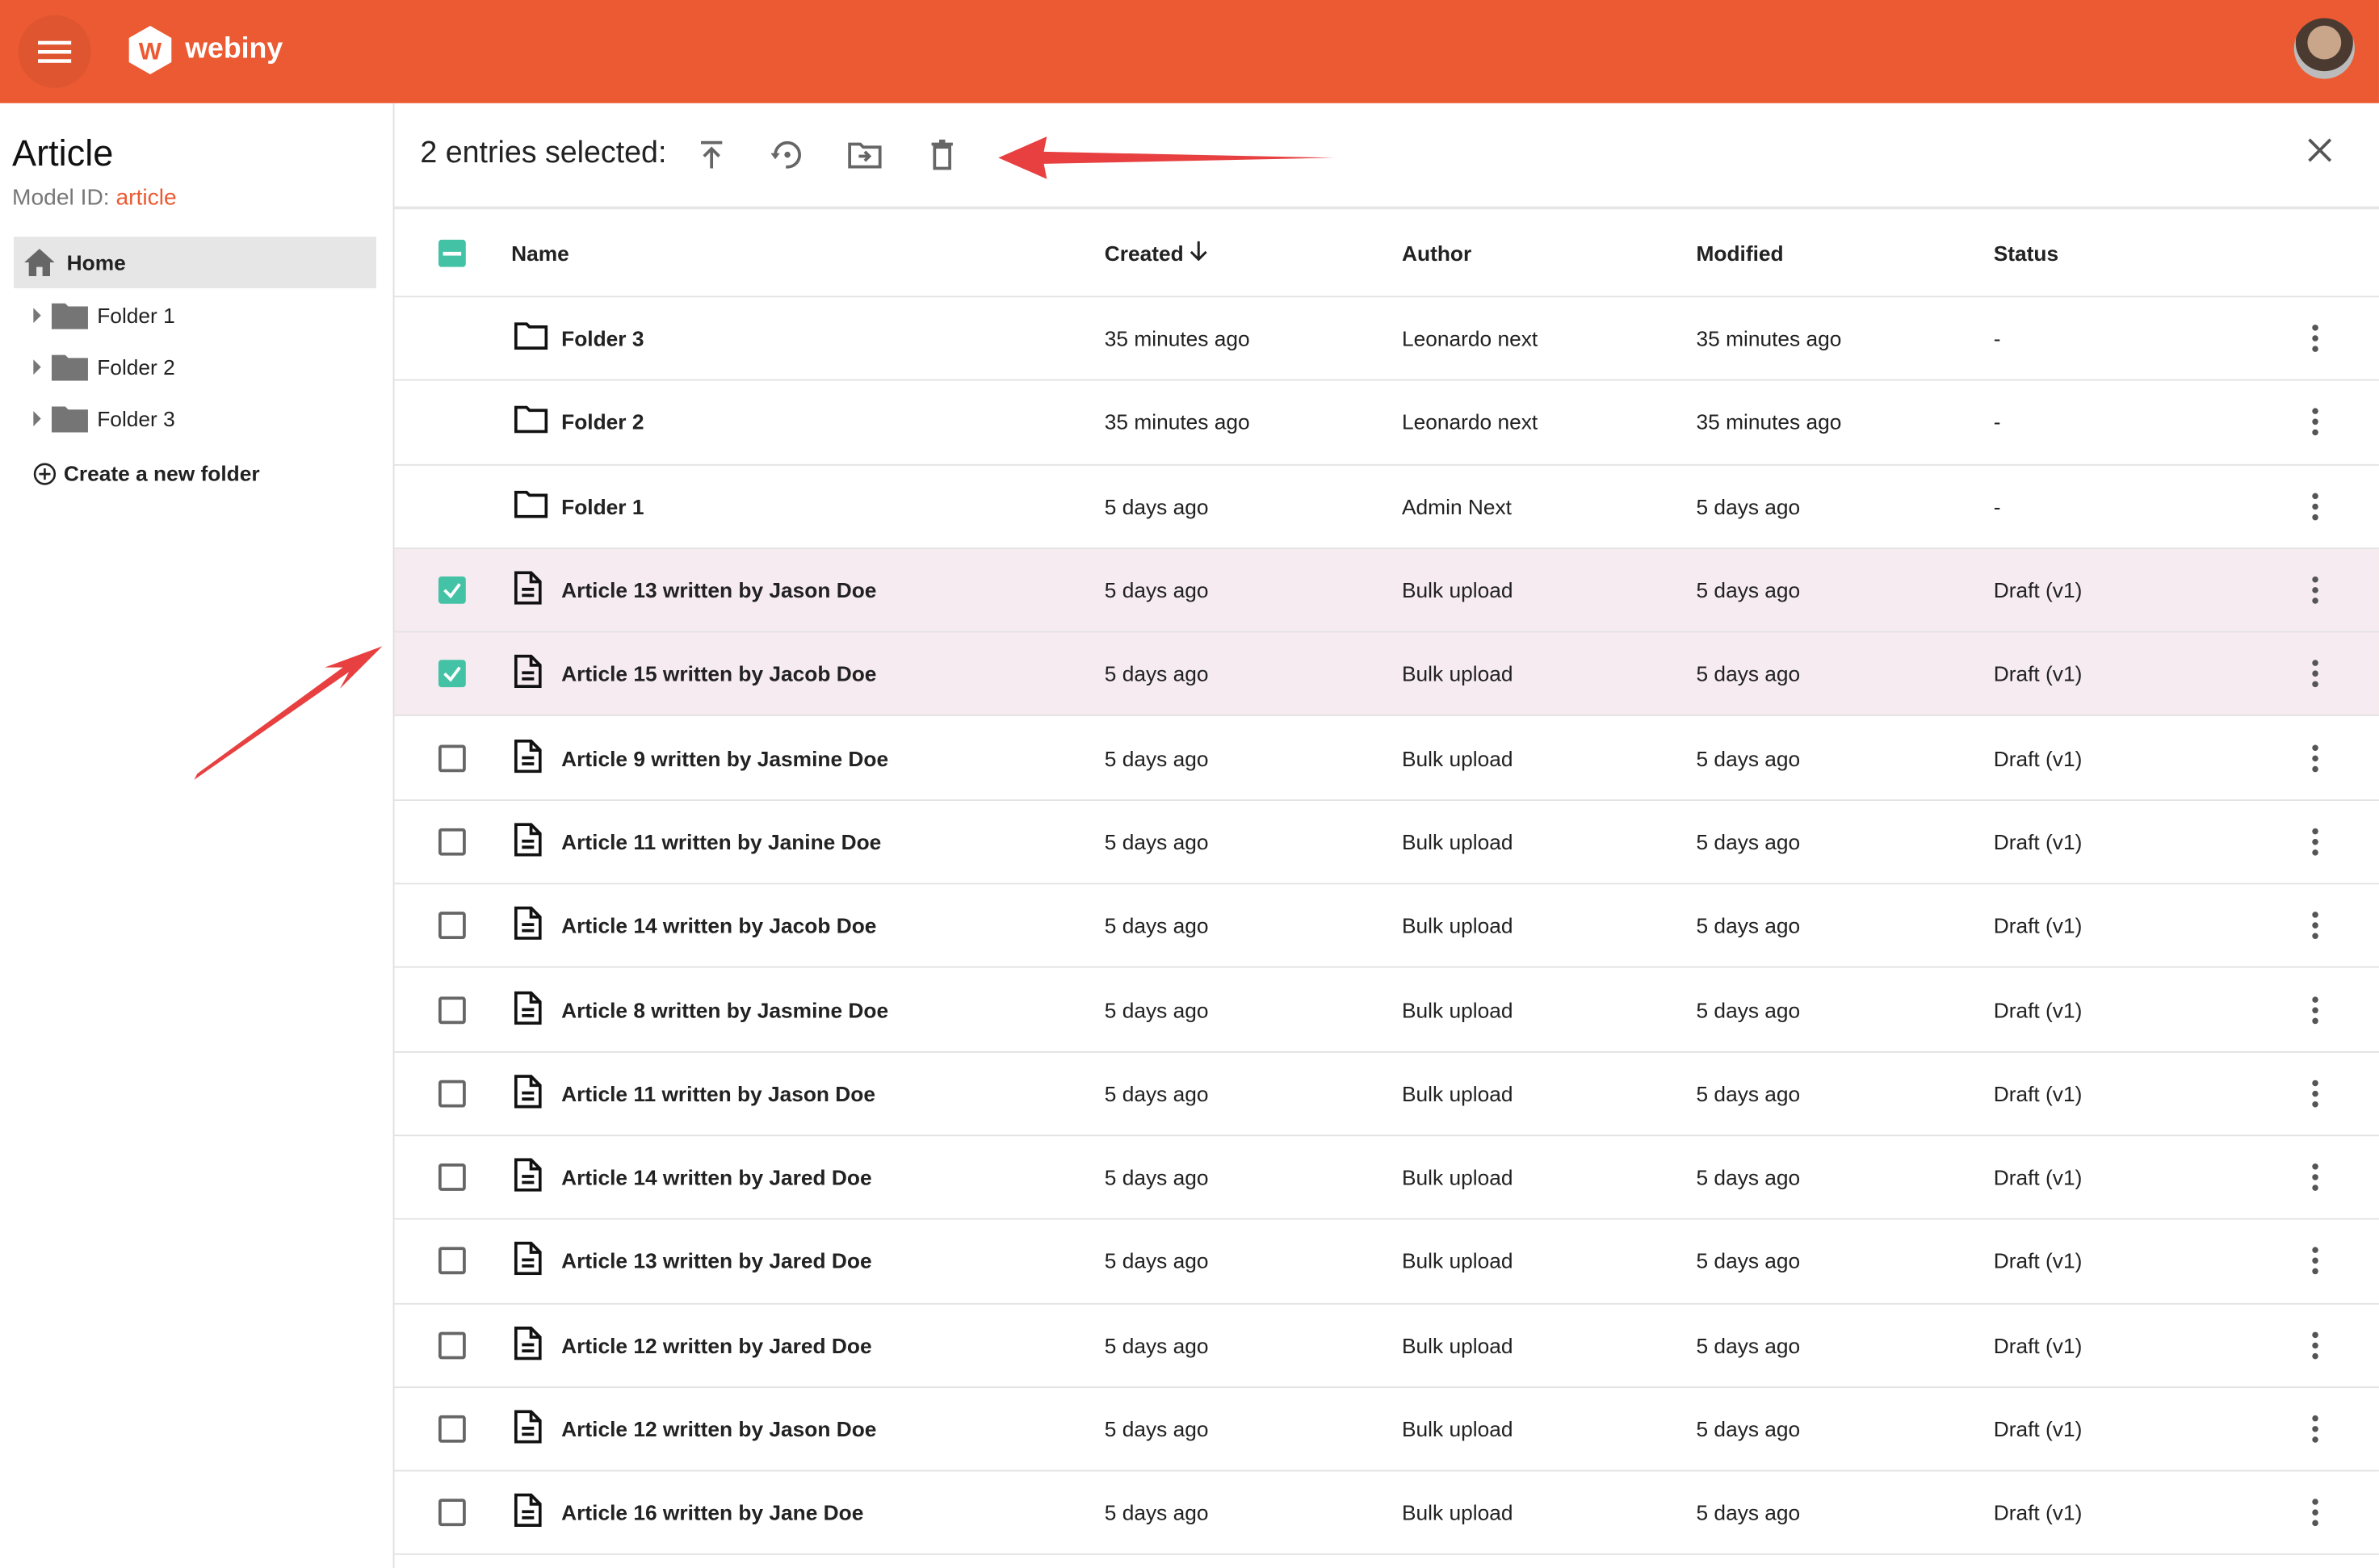  Describe the element at coordinates (719, 589) in the screenshot. I see `row-name: Article 13 written by Jason Doe` at that location.